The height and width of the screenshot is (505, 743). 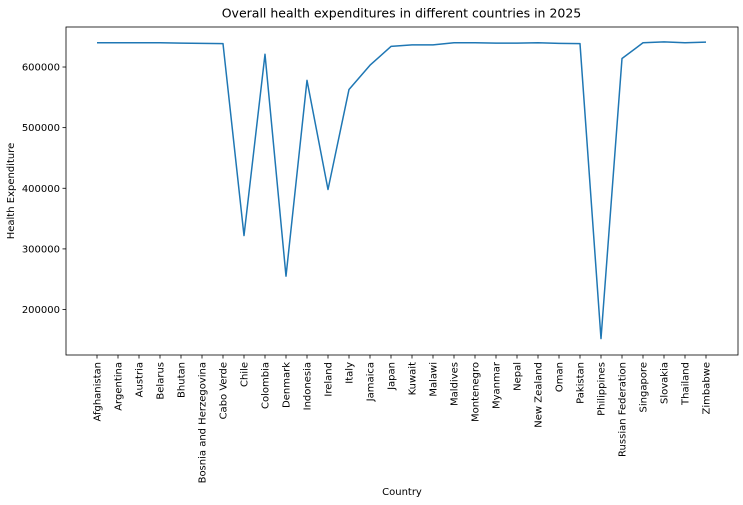 I want to click on x-tick-label: Myanmar, so click(x=497, y=385).